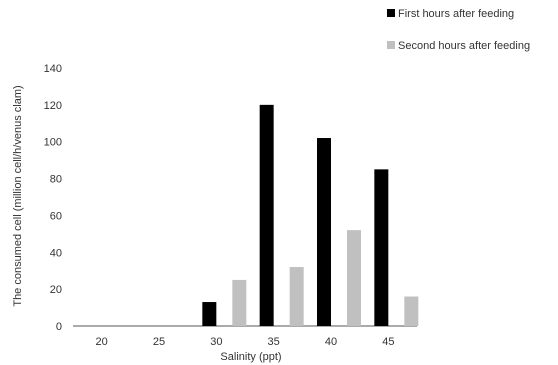 This screenshot has height=365, width=558. Describe the element at coordinates (53, 143) in the screenshot. I see `y-tick-label: 100` at that location.